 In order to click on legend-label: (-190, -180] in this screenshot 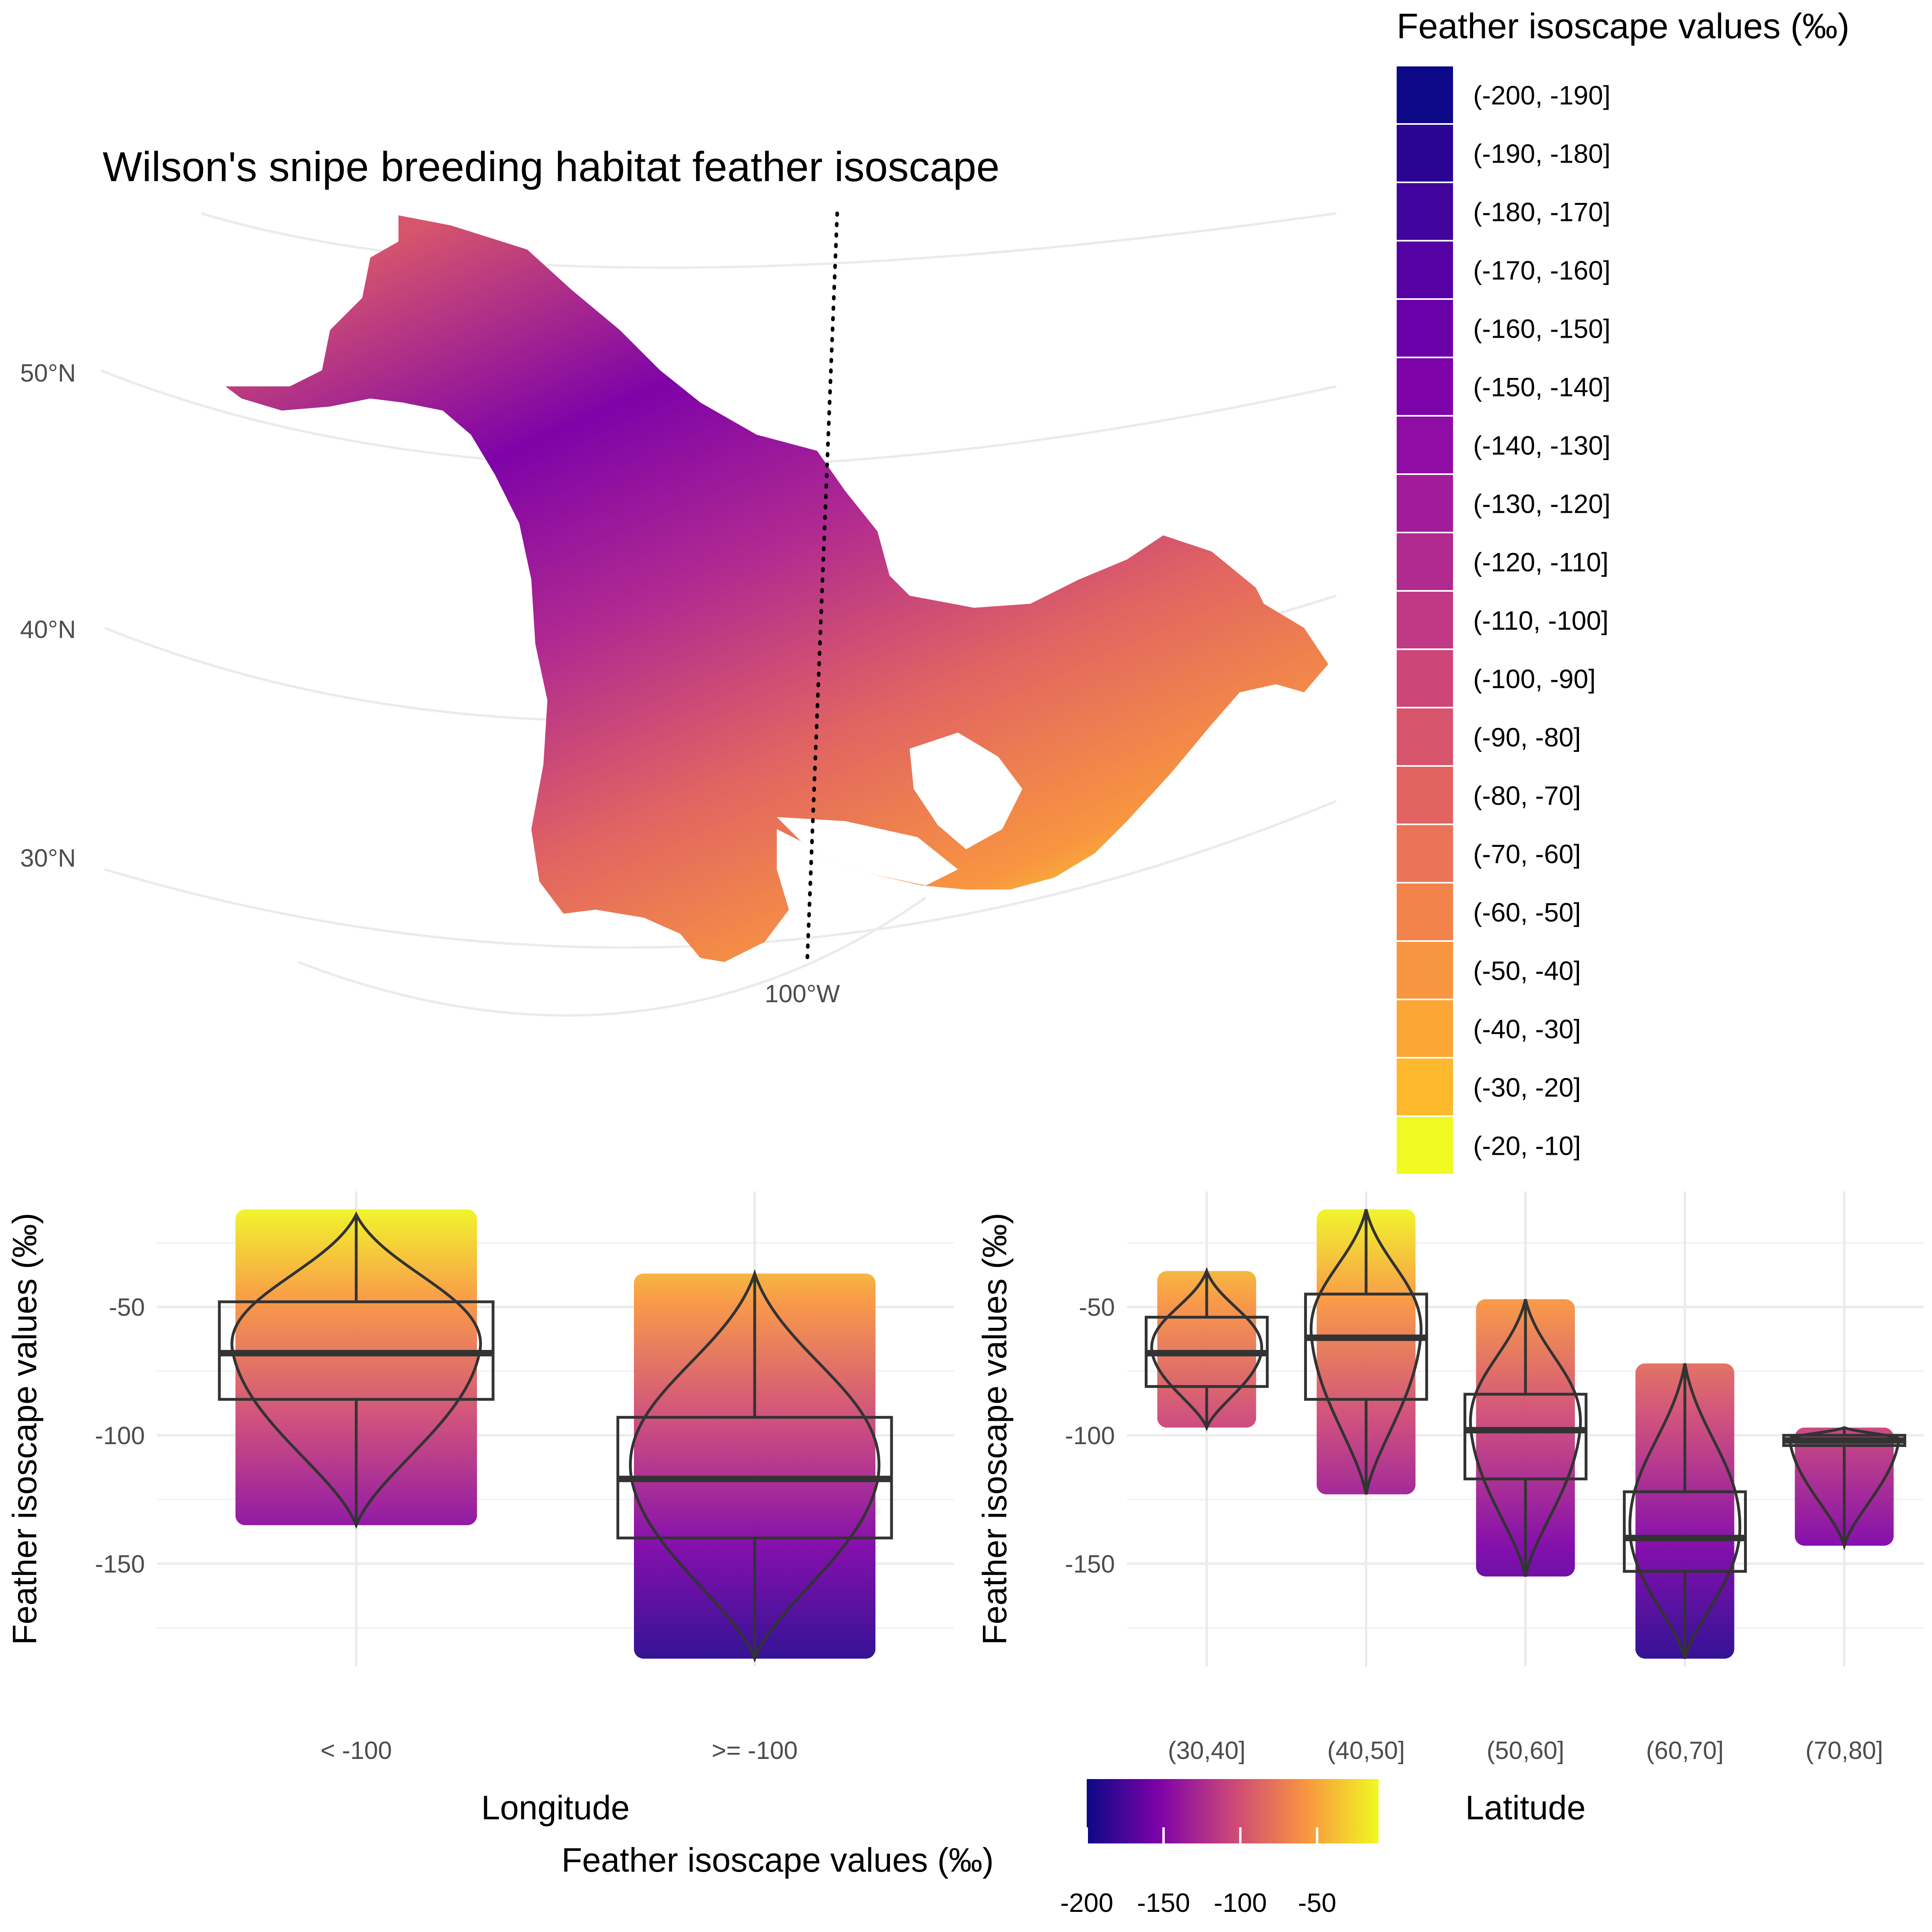, I will do `click(1541, 154)`.